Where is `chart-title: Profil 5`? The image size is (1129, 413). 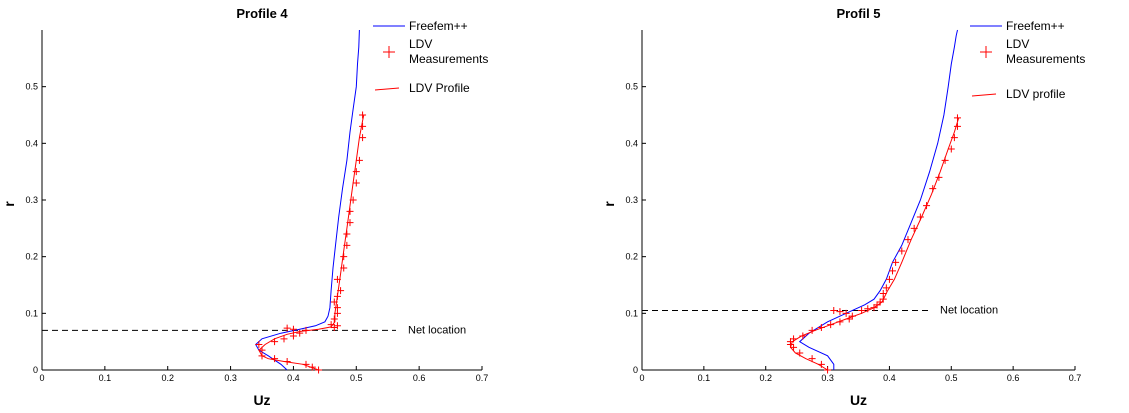 chart-title: Profil 5 is located at coordinates (858, 13).